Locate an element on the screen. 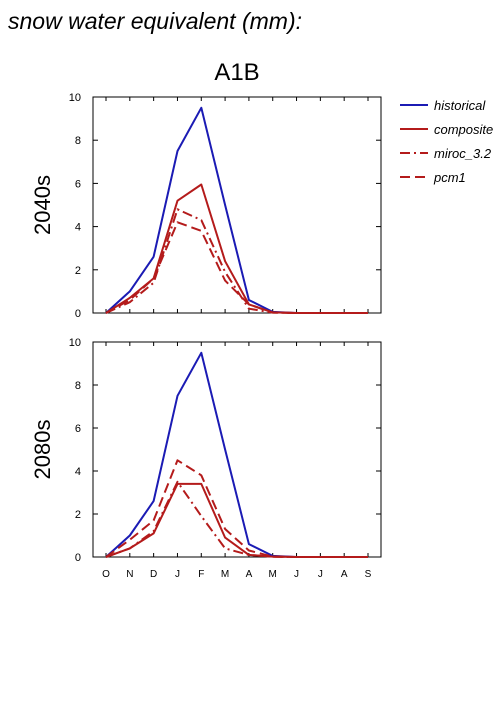 The width and height of the screenshot is (501, 709). scenario-label: A1B is located at coordinates (236, 72).